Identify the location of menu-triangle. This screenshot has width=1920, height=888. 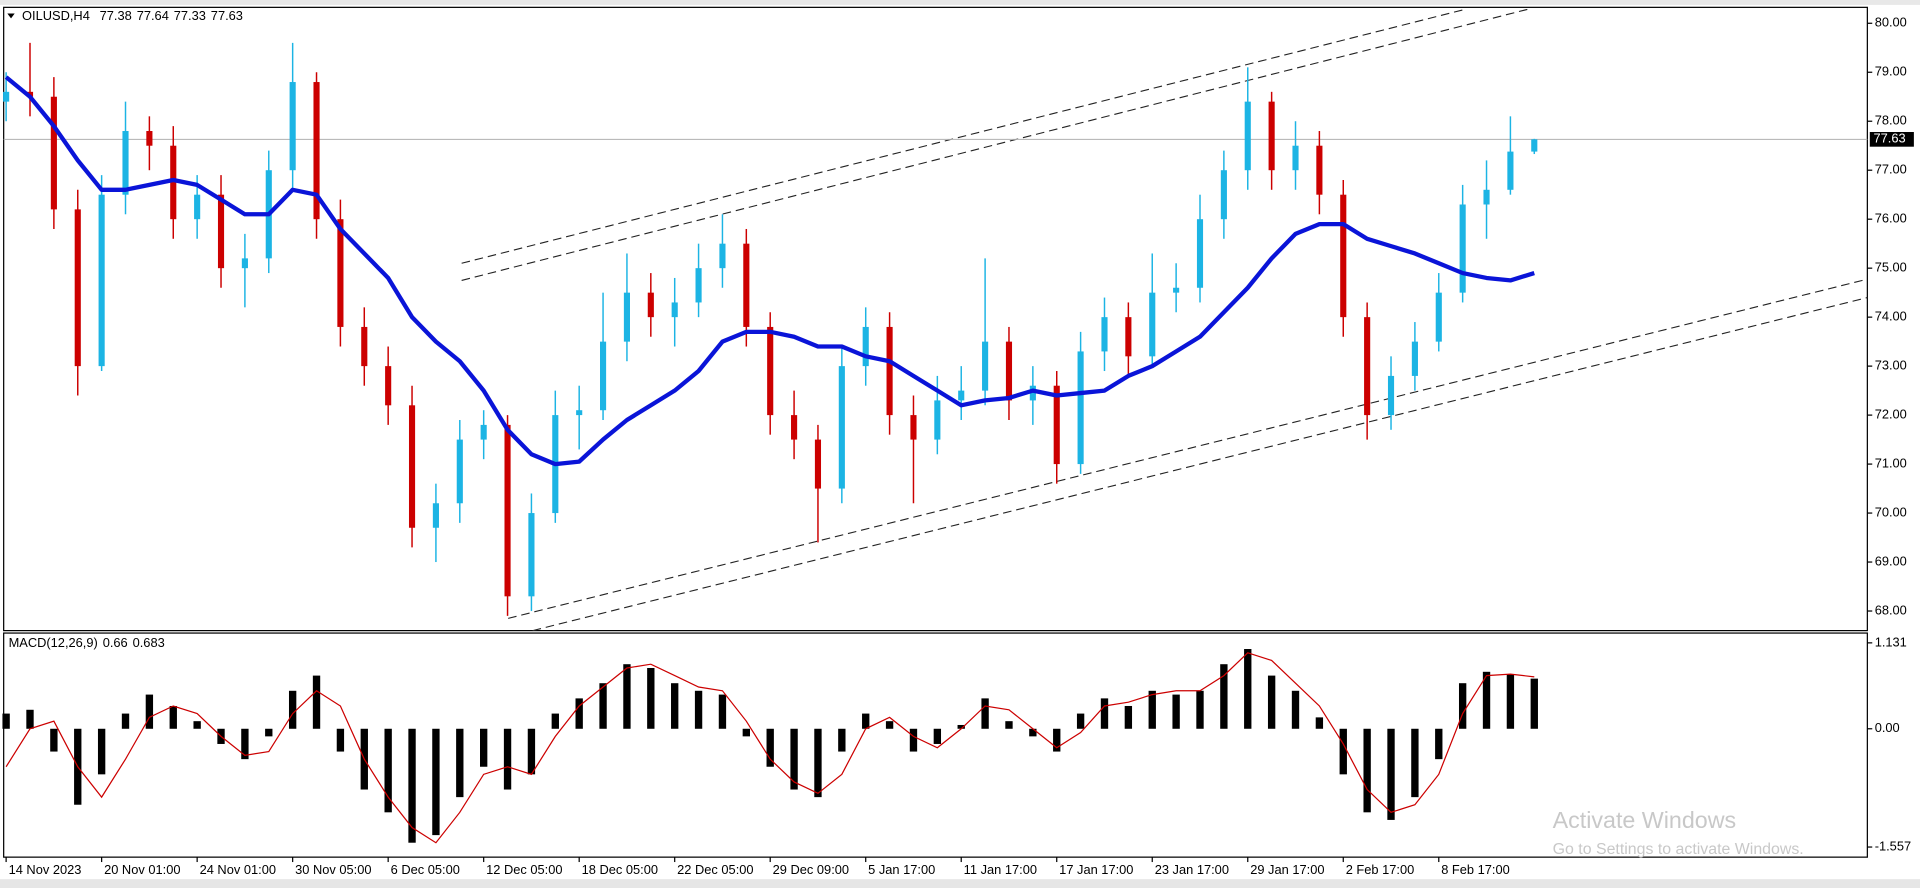
(11, 16).